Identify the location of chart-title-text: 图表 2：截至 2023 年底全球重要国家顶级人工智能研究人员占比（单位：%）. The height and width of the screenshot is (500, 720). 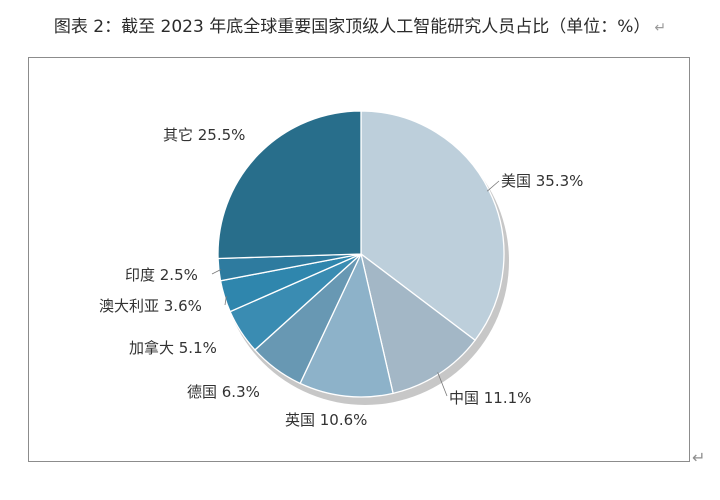
(352, 27).